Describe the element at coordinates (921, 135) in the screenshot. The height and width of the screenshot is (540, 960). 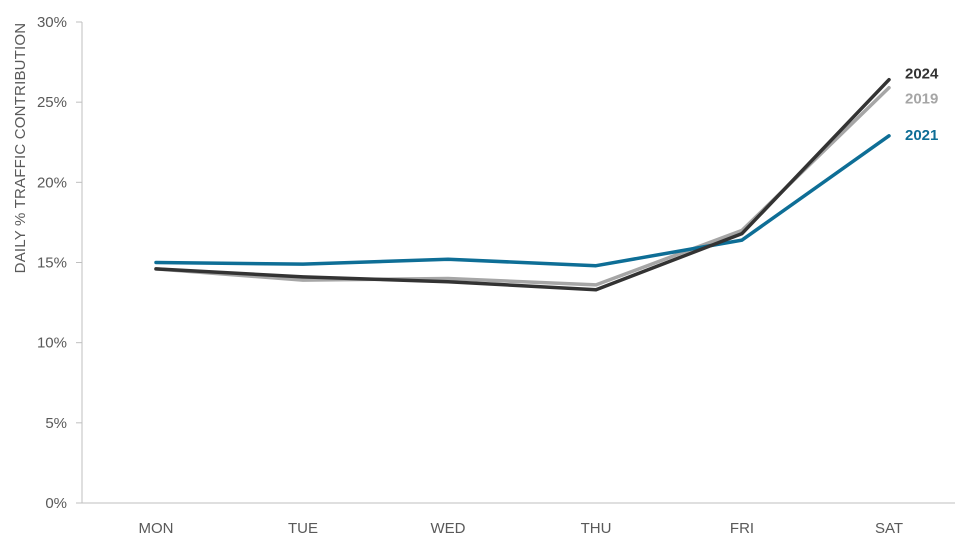
I see `series-label-2021: 2021` at that location.